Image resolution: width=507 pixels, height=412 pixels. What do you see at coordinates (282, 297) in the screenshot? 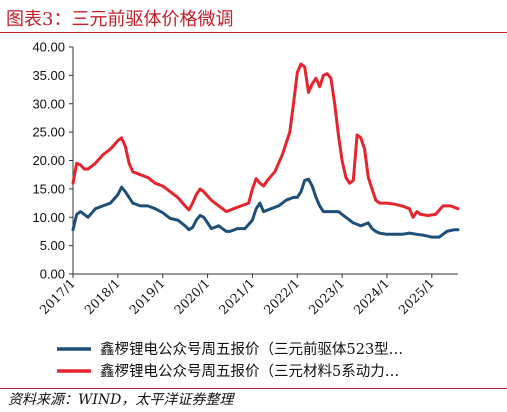
I see `x-tick-label: 2022/1` at bounding box center [282, 297].